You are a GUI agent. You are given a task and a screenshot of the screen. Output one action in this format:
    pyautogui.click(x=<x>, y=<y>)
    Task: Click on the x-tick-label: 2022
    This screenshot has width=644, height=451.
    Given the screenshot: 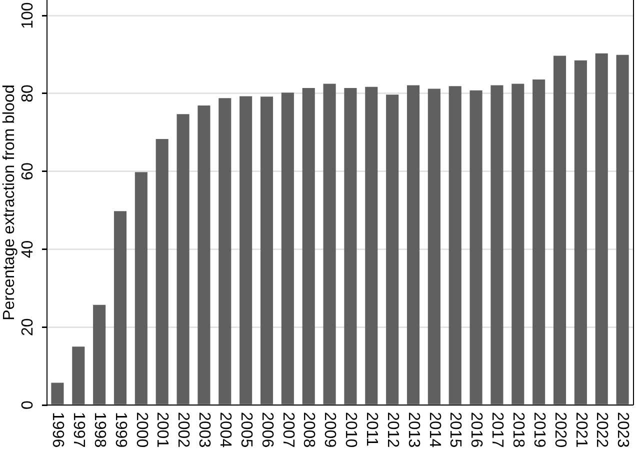 What is the action you would take?
    pyautogui.click(x=601, y=430)
    